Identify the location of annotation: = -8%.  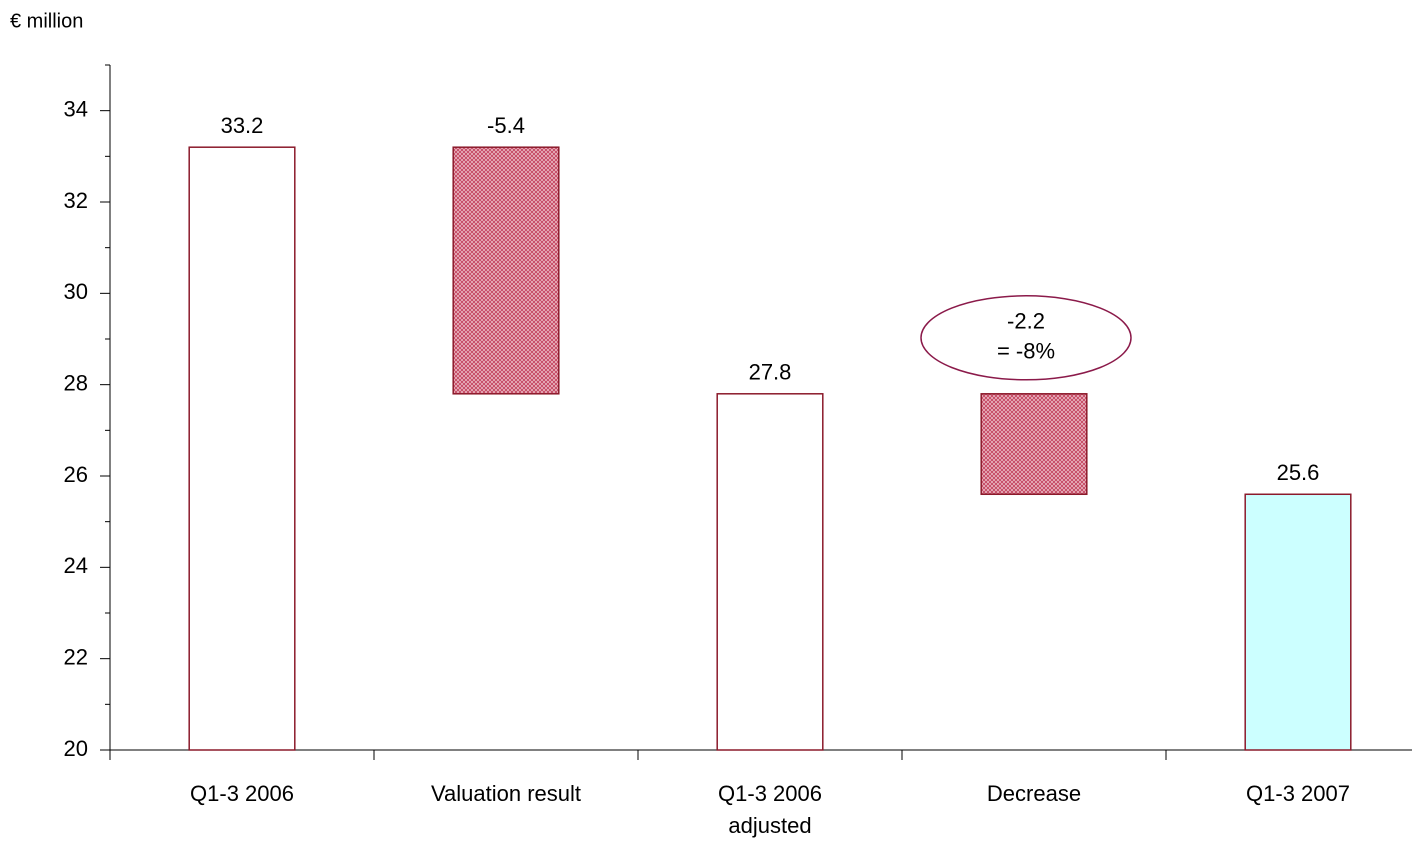
(1026, 351).